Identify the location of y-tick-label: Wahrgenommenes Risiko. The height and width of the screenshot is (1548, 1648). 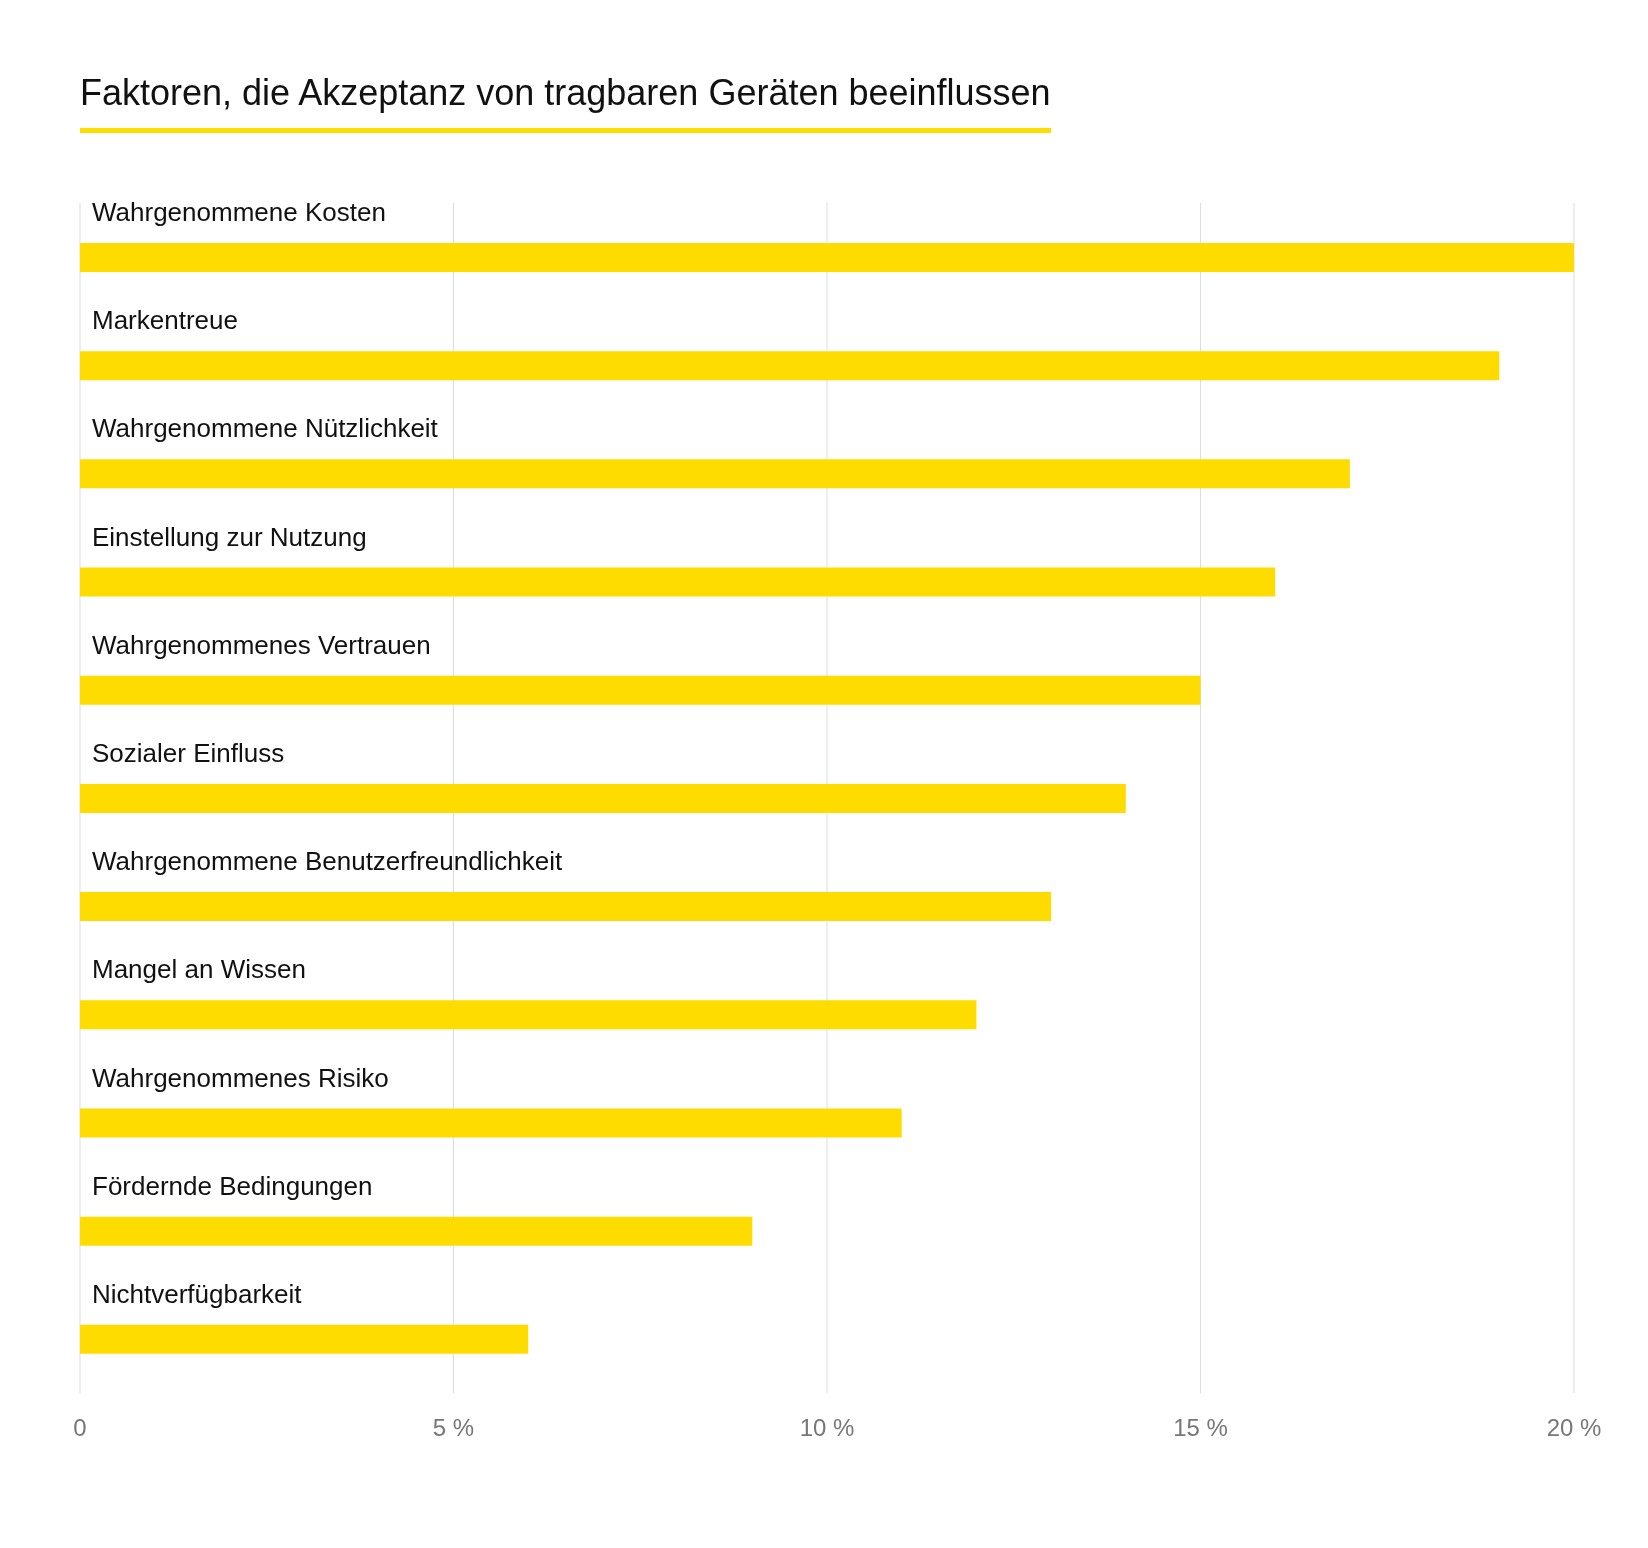
(240, 1077).